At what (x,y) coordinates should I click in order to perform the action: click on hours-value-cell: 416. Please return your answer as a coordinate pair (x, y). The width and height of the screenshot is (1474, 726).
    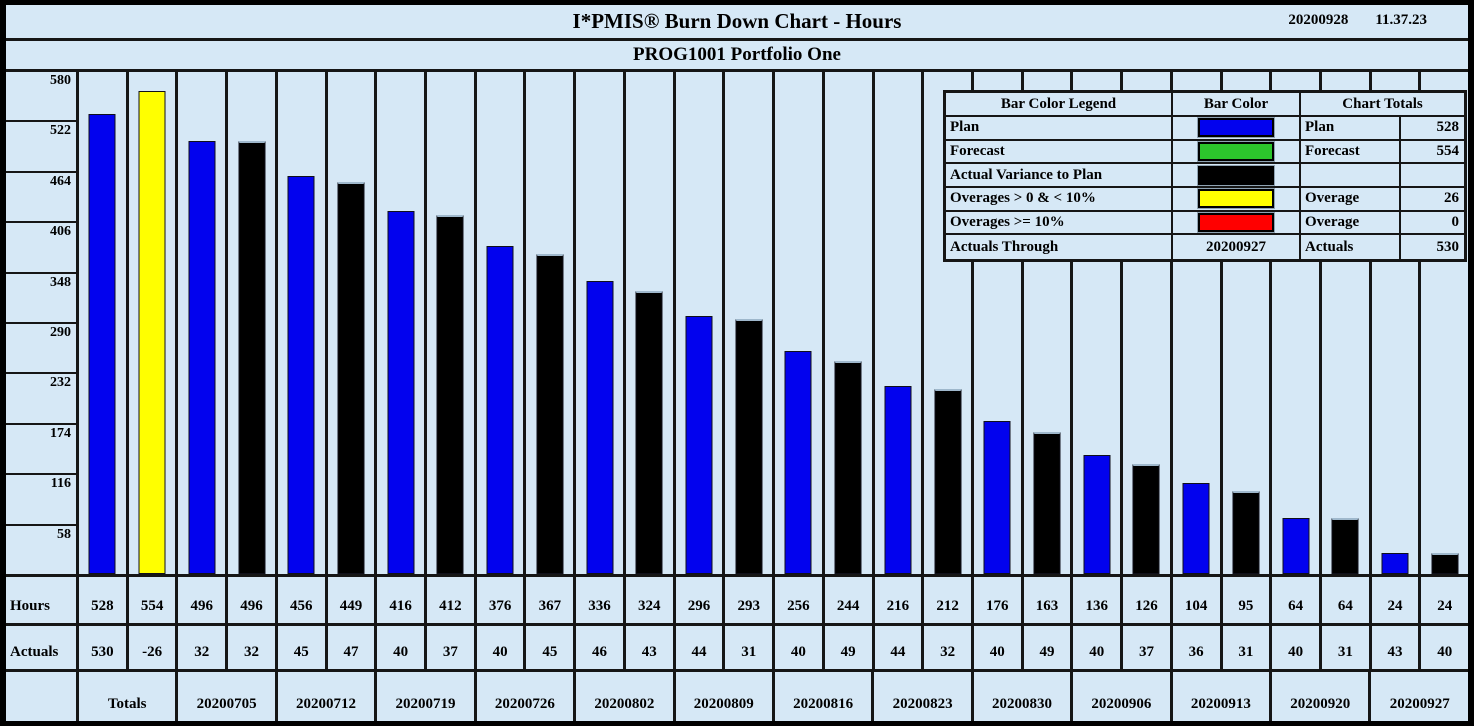
    Looking at the image, I should click on (402, 600).